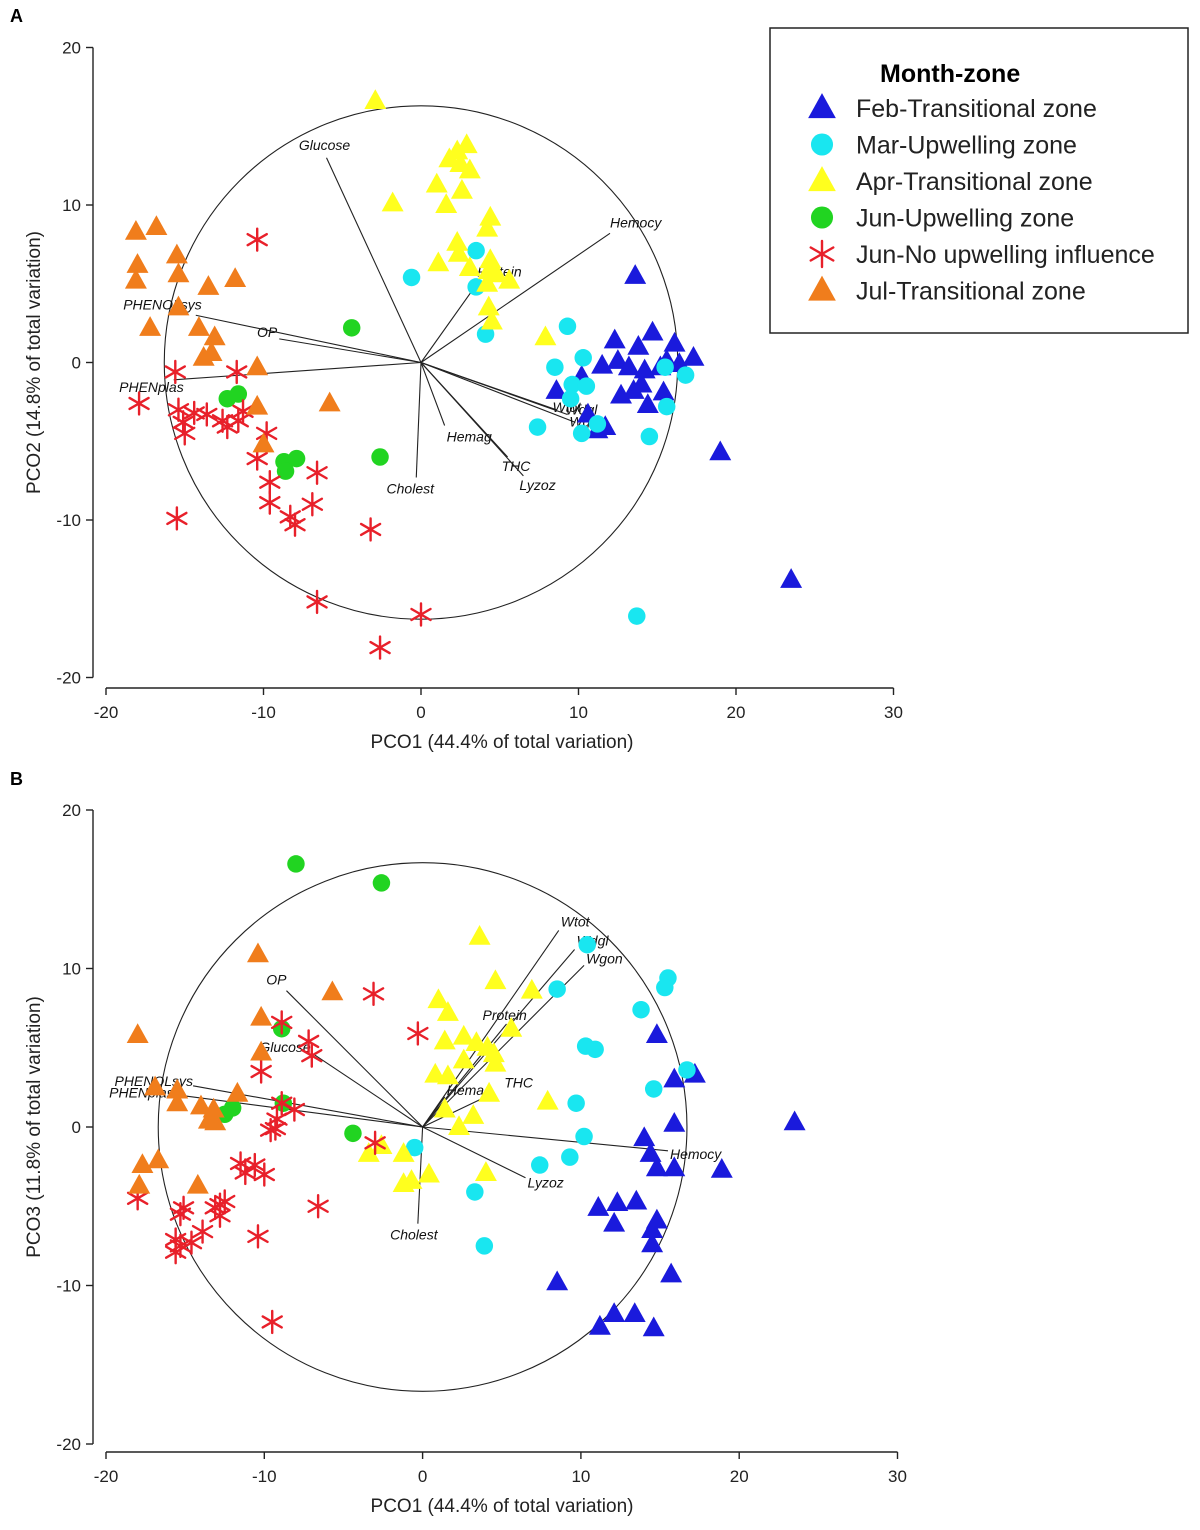  I want to click on panel-b-vector-protein, so click(464, 1075).